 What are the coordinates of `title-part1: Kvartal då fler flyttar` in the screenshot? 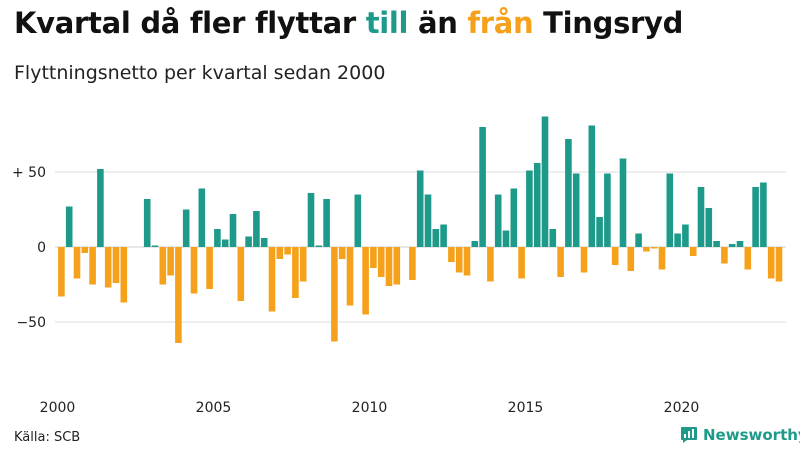 It's located at (190, 23).